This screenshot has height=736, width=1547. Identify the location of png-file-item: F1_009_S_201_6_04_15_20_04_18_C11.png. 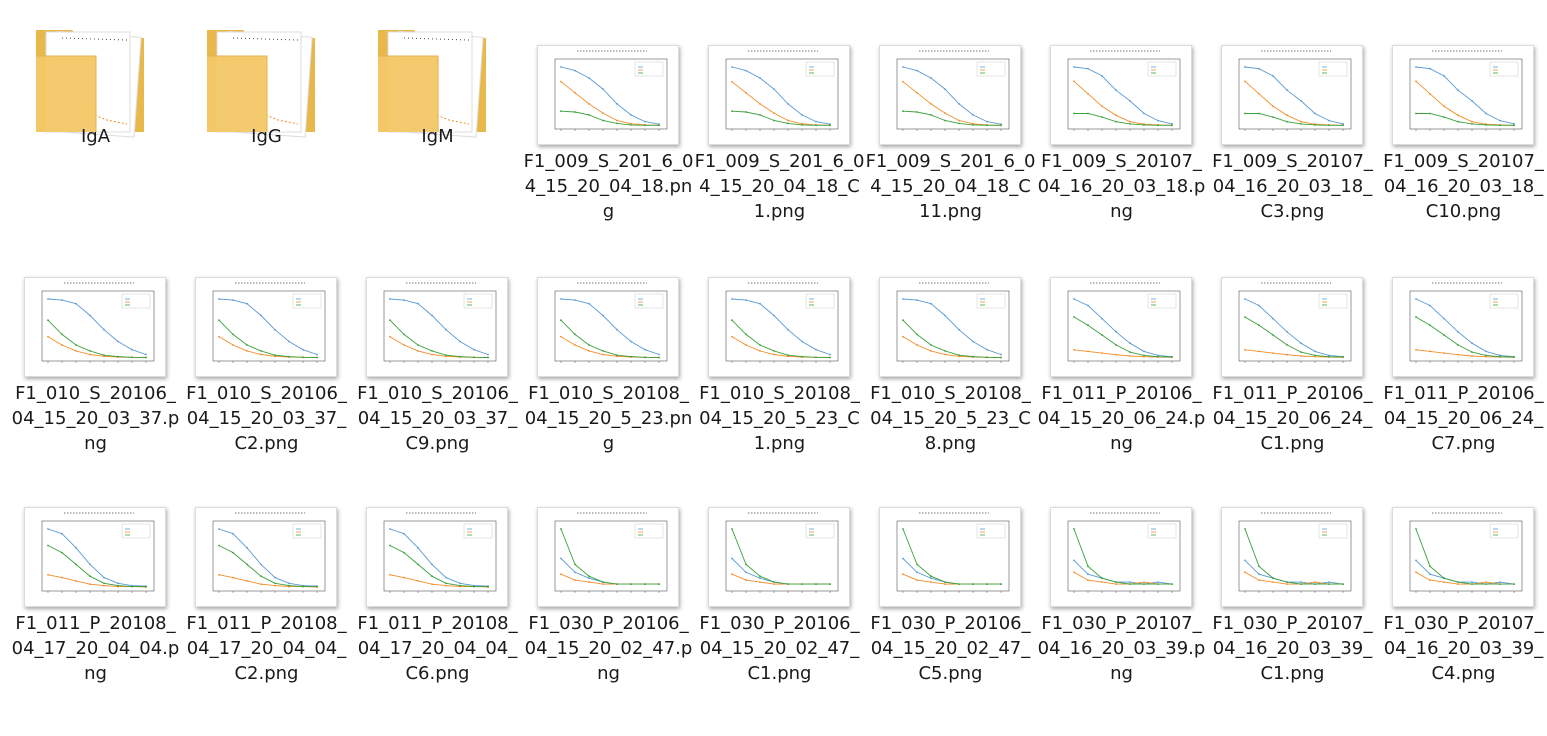
(950, 159).